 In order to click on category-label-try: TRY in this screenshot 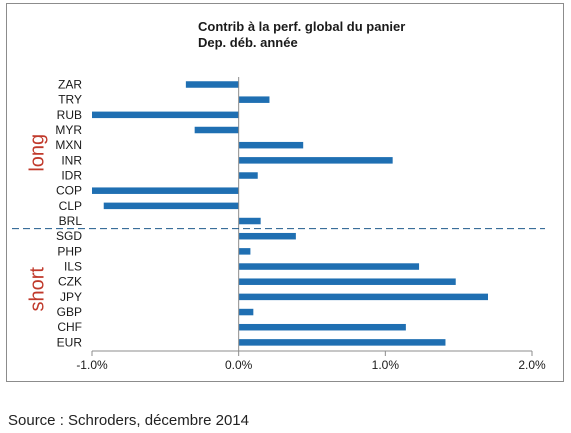, I will do `click(70, 100)`.